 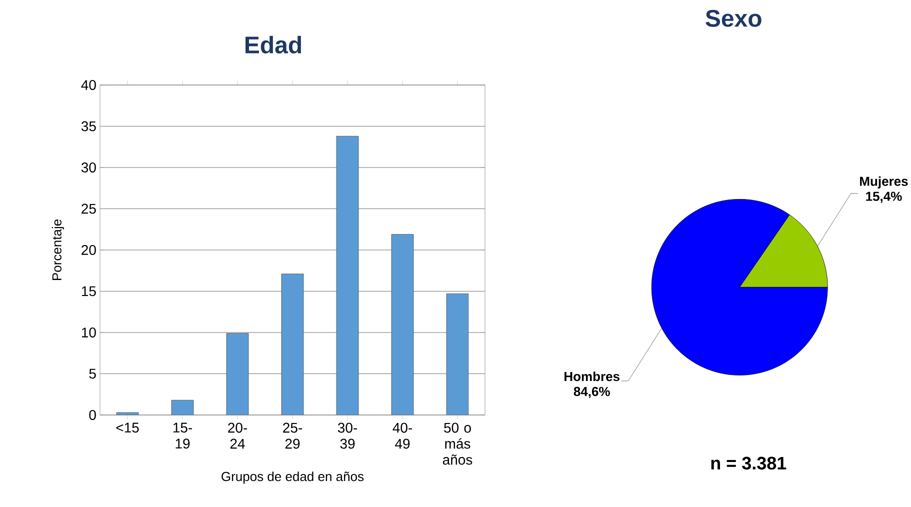 I want to click on y-tick-label: 10, so click(x=89, y=333).